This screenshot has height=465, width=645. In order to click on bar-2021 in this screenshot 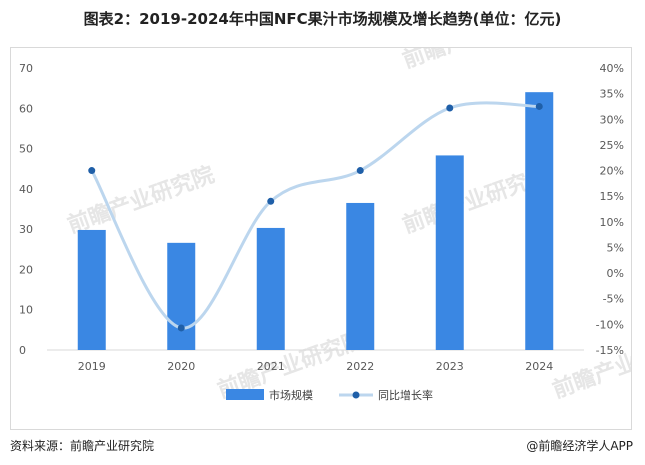, I will do `click(270, 288)`.